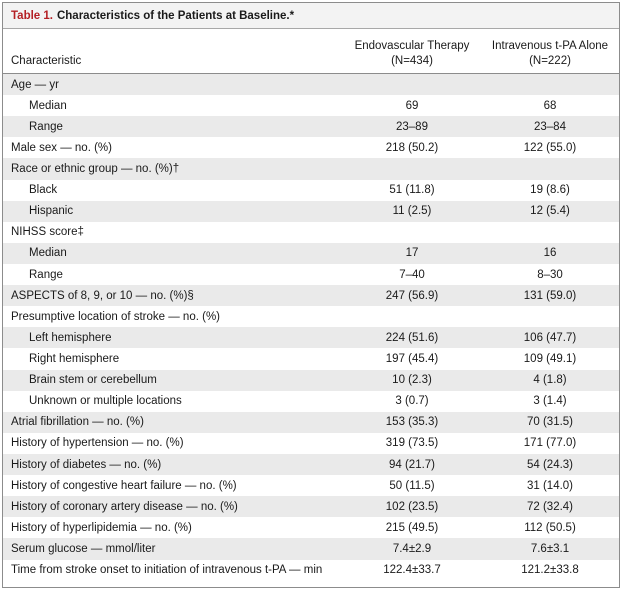 This screenshot has width=622, height=590. I want to click on header-tpa-title: Intravenous t-PA Alone, so click(550, 46).